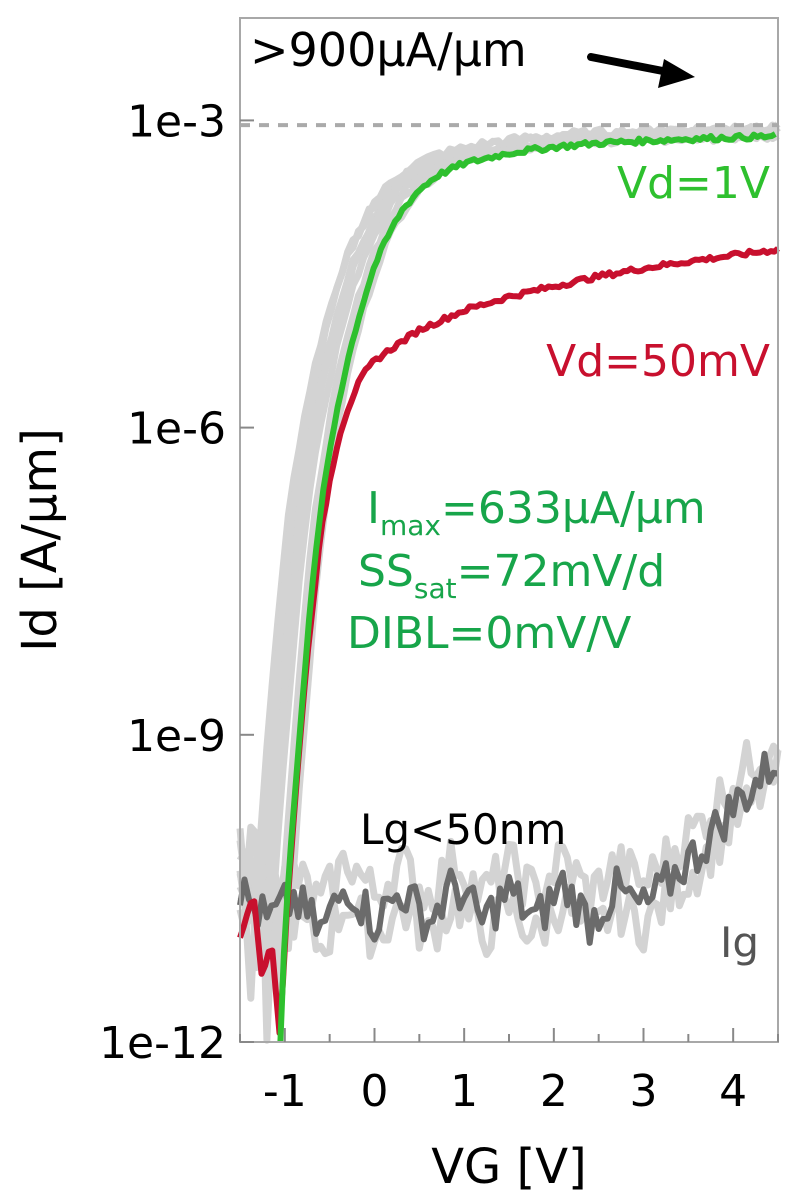 Image resolution: width=803 pixels, height=1200 pixels. What do you see at coordinates (410, 525) in the screenshot?
I see `imax-sub: max` at bounding box center [410, 525].